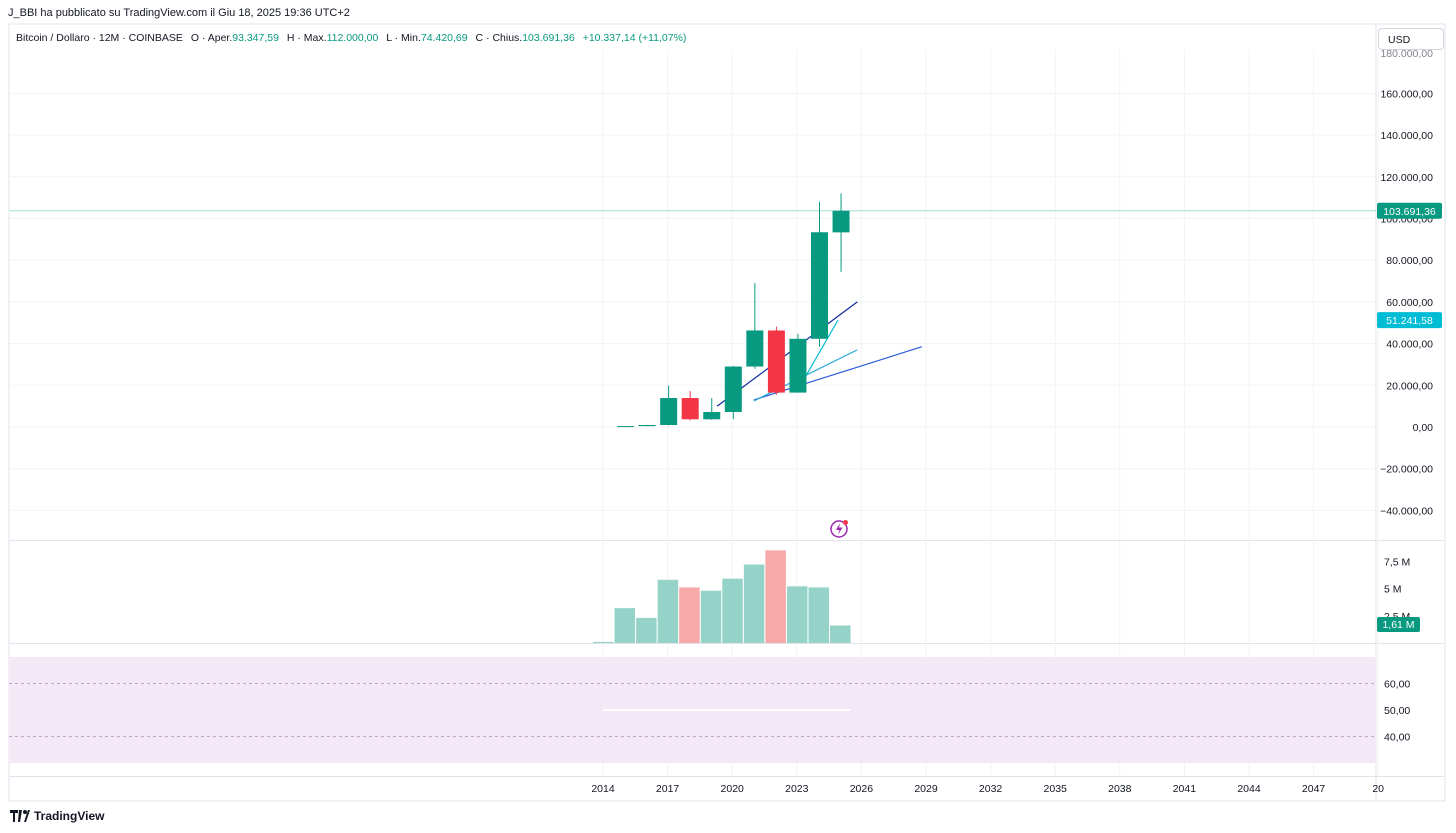  I want to click on rsi-pane, so click(692, 710).